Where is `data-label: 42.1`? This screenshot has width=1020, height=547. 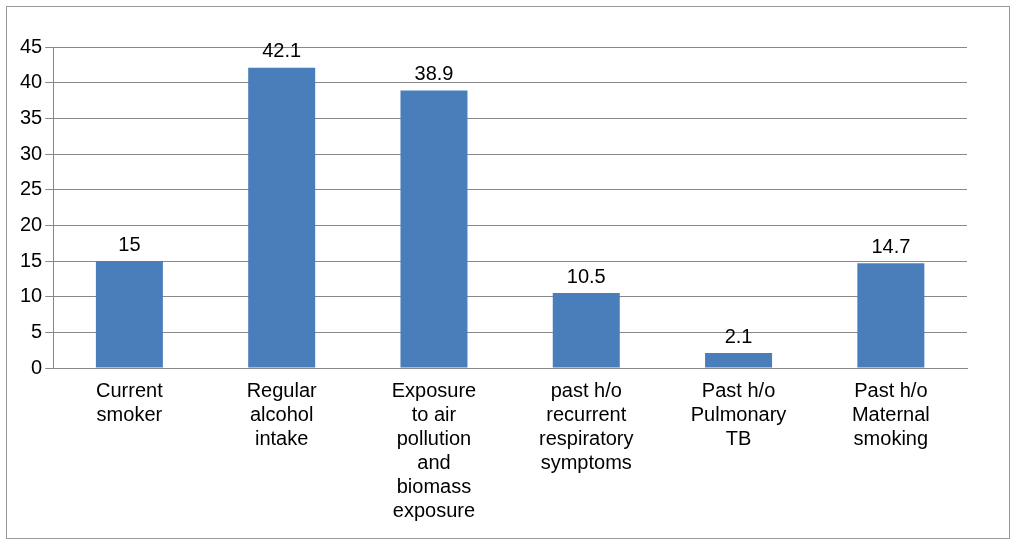 data-label: 42.1 is located at coordinates (282, 50).